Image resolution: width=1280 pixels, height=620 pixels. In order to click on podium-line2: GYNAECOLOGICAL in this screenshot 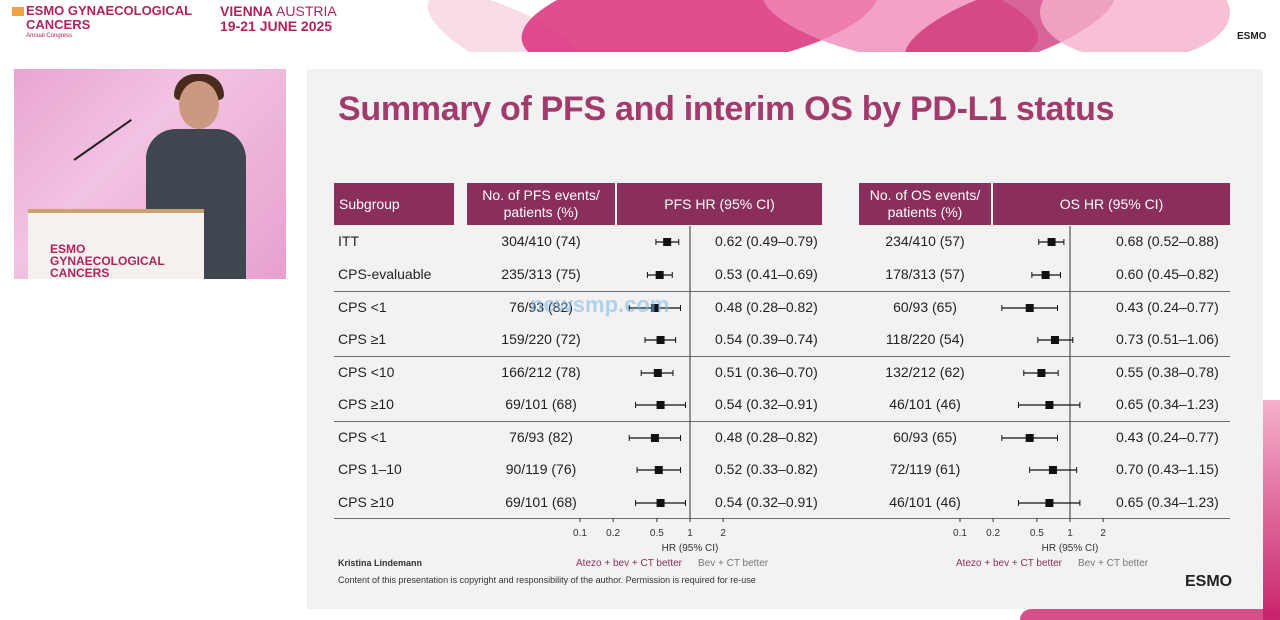, I will do `click(107, 261)`.